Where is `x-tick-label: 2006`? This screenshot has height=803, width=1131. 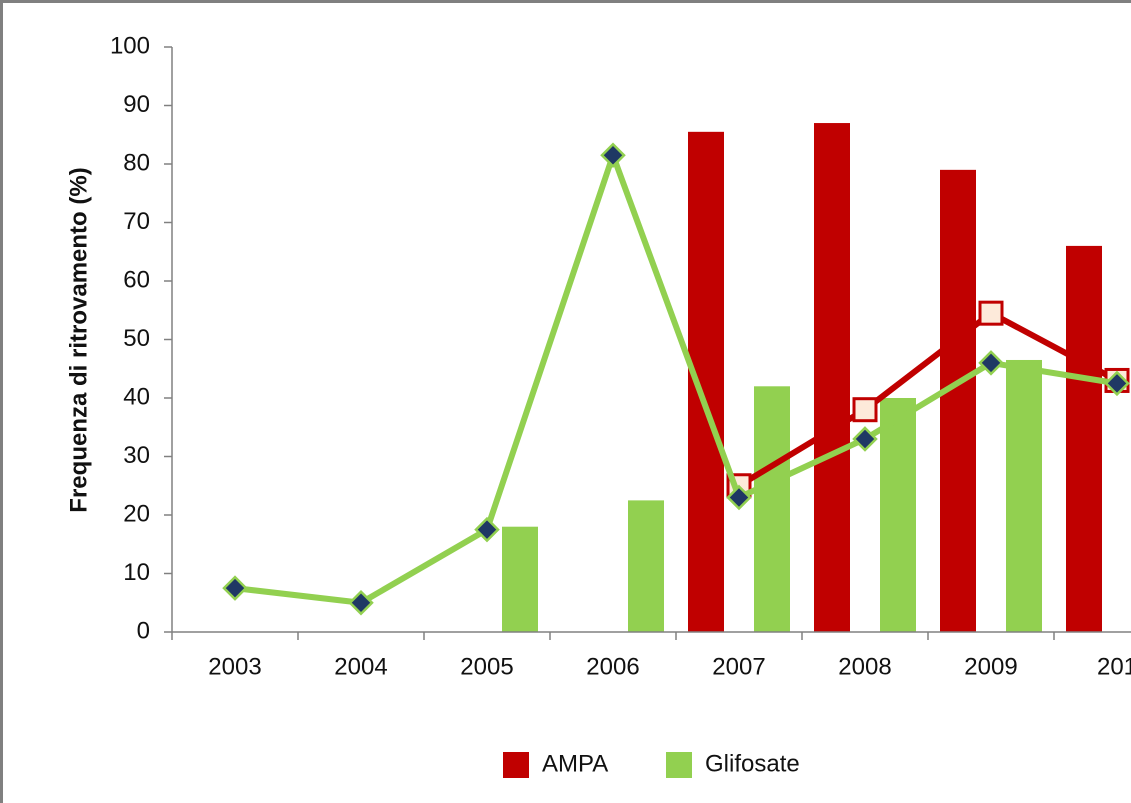 x-tick-label: 2006 is located at coordinates (612, 666).